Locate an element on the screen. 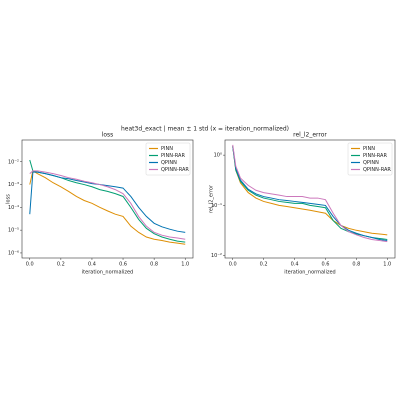 Image resolution: width=400 pixels, height=400 pixels. y-tick-label: 10⁻⁴ is located at coordinates (13, 208).